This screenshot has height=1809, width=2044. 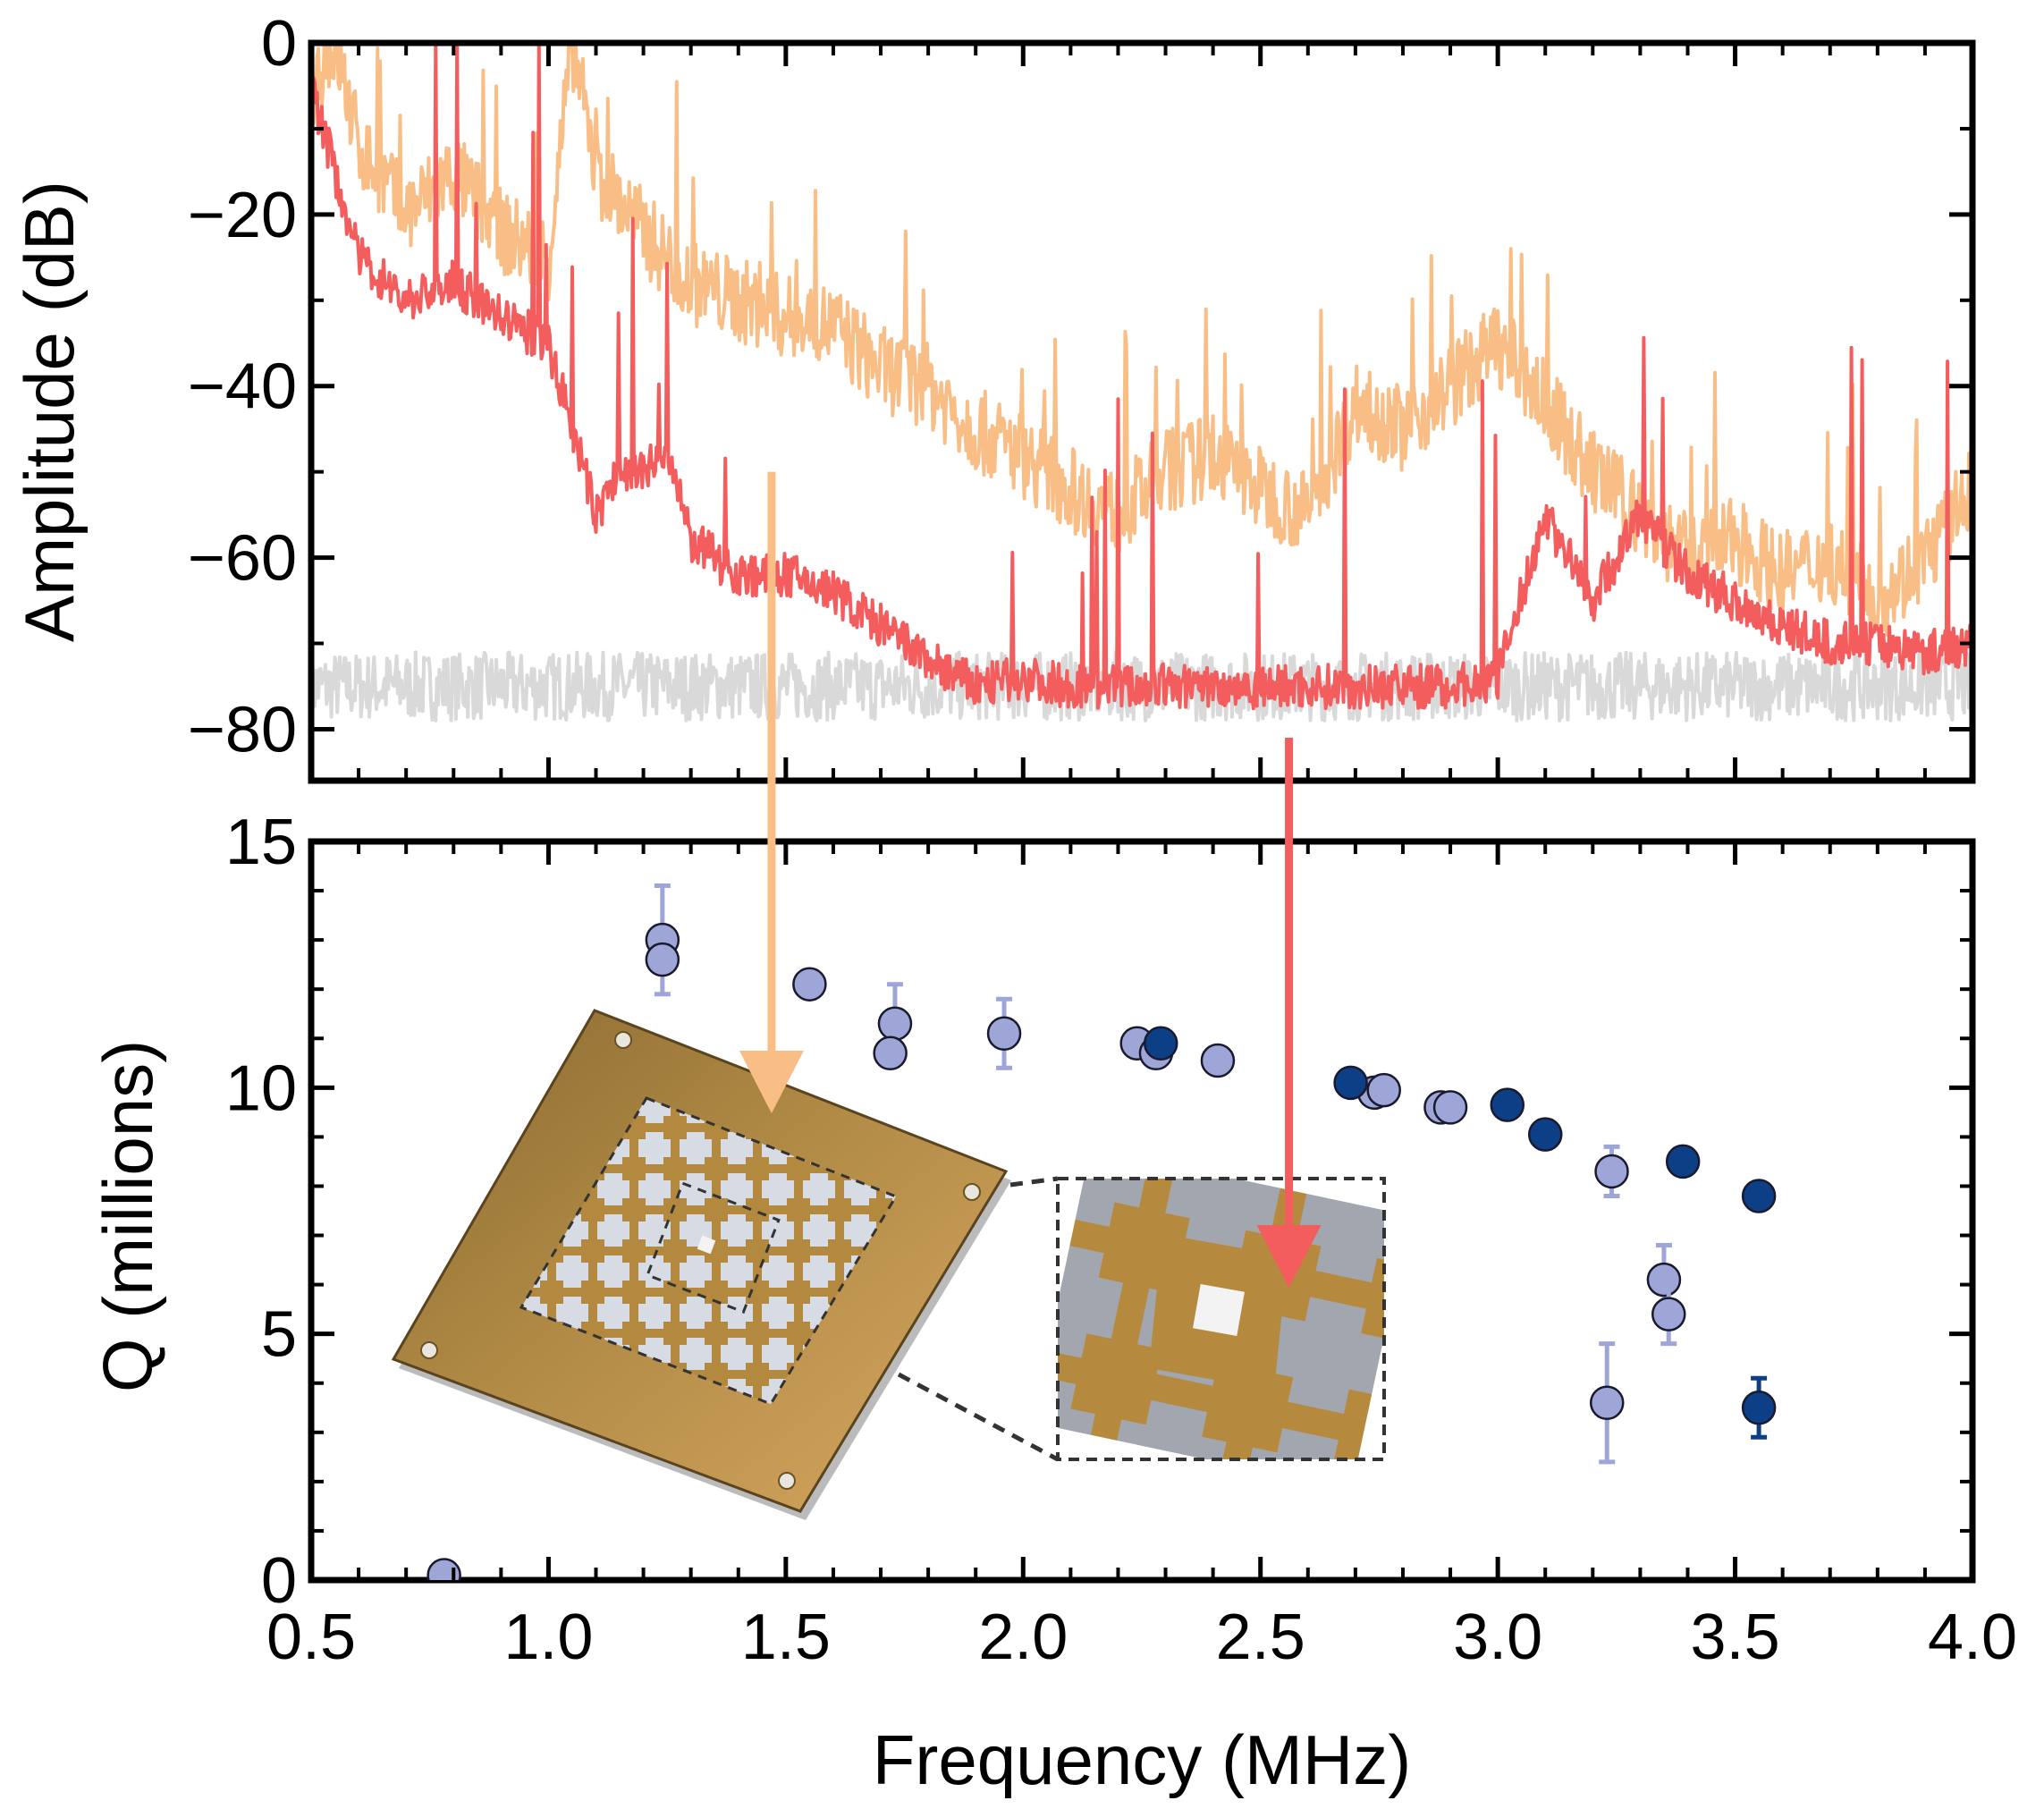 What do you see at coordinates (701, 1264) in the screenshot?
I see `membrane-chip-photo` at bounding box center [701, 1264].